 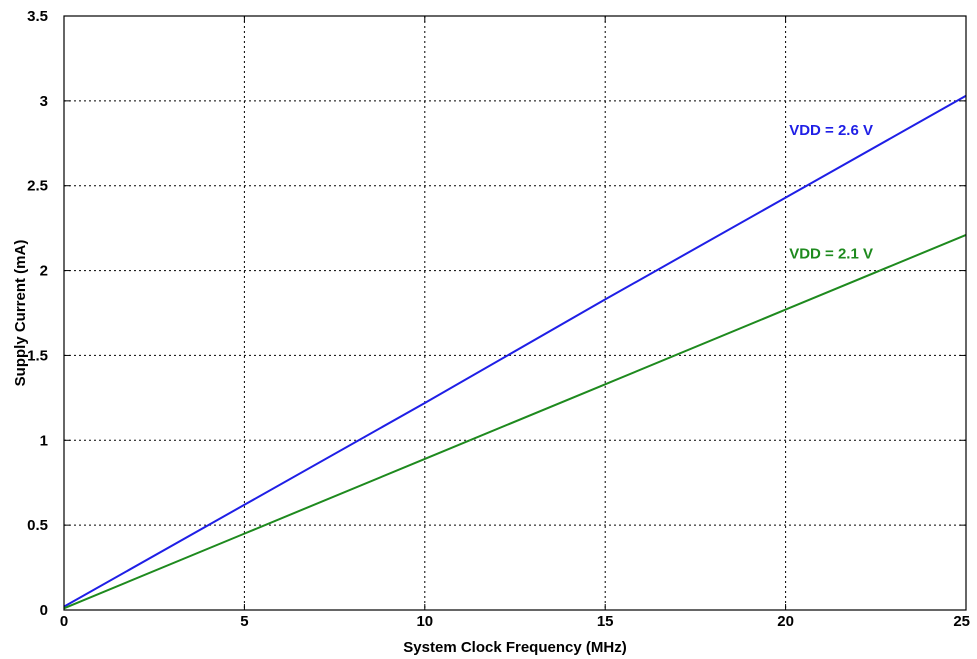 I want to click on y-tick-label: 3.5, so click(x=37, y=16).